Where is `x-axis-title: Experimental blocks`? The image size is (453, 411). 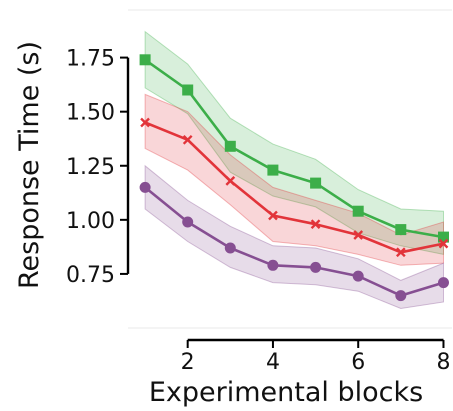 x-axis-title: Experimental blocks is located at coordinates (286, 392).